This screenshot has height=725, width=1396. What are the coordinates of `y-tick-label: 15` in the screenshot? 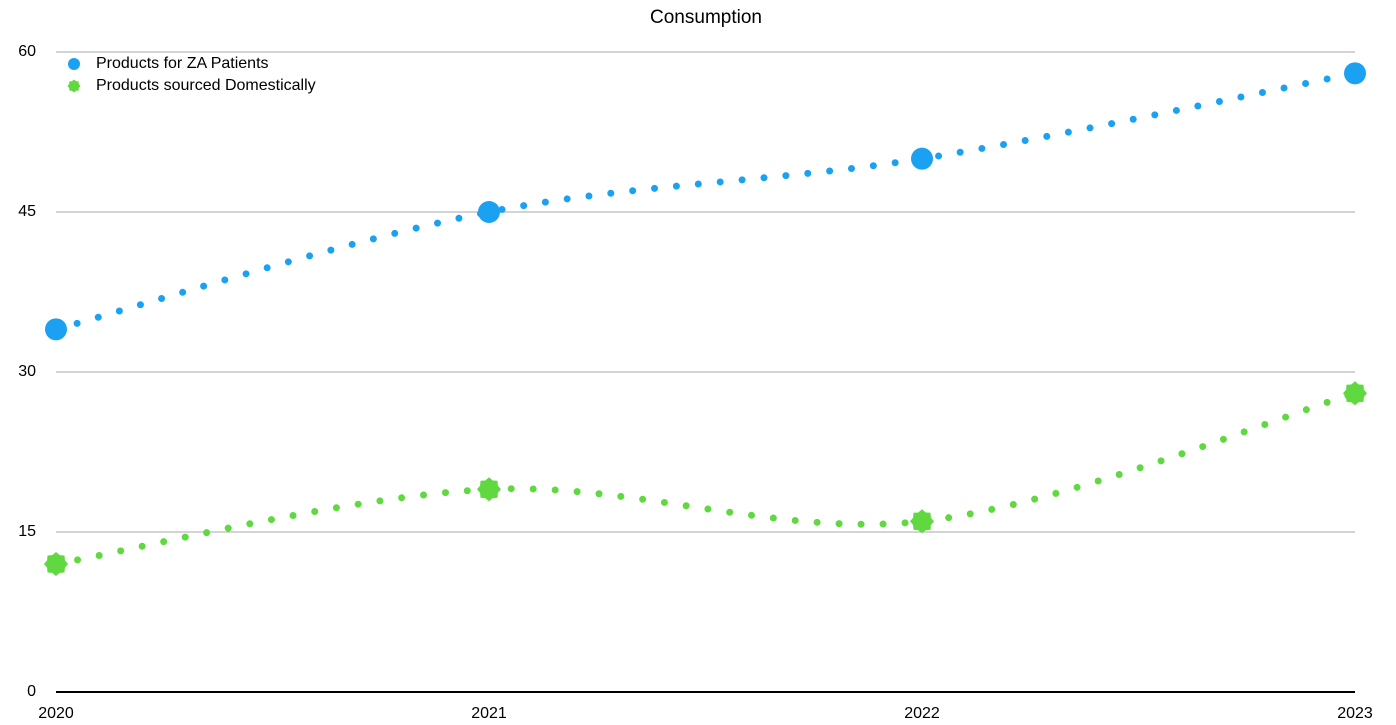 It's located at (27, 531).